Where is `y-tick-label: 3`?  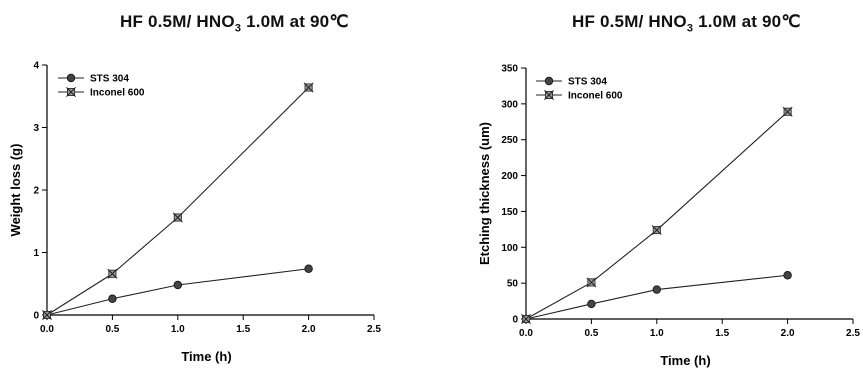 y-tick-label: 3 is located at coordinates (36, 128).